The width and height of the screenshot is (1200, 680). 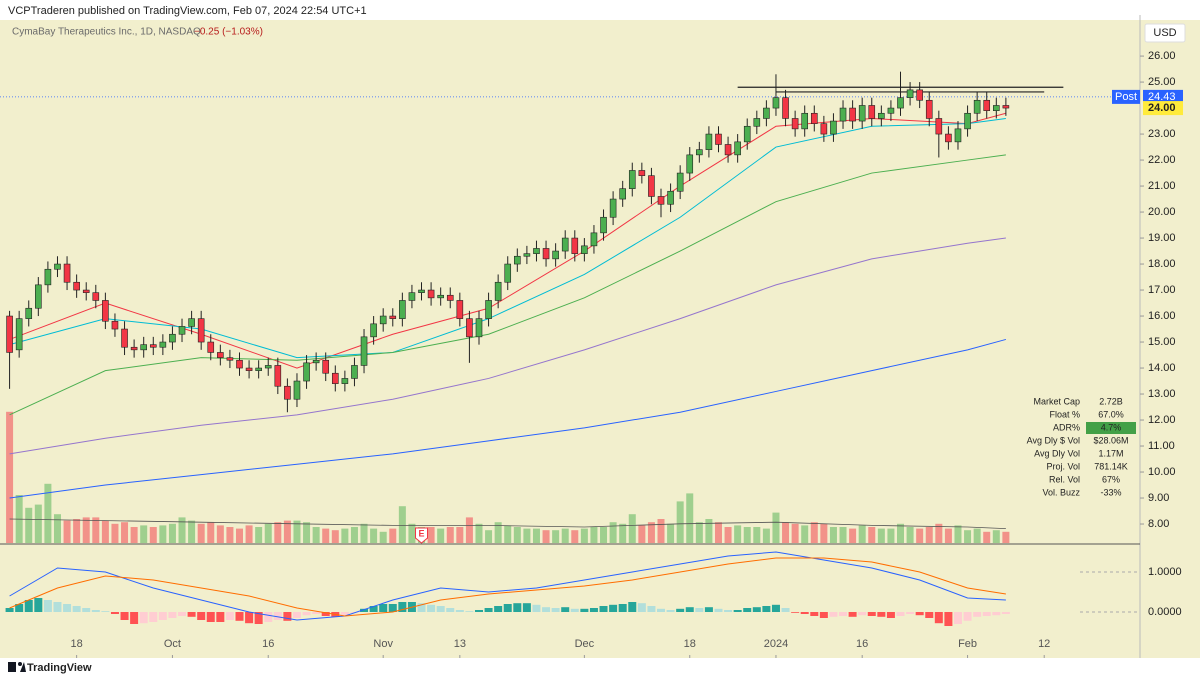 I want to click on y-tick-label: 21.00, so click(x=1162, y=186).